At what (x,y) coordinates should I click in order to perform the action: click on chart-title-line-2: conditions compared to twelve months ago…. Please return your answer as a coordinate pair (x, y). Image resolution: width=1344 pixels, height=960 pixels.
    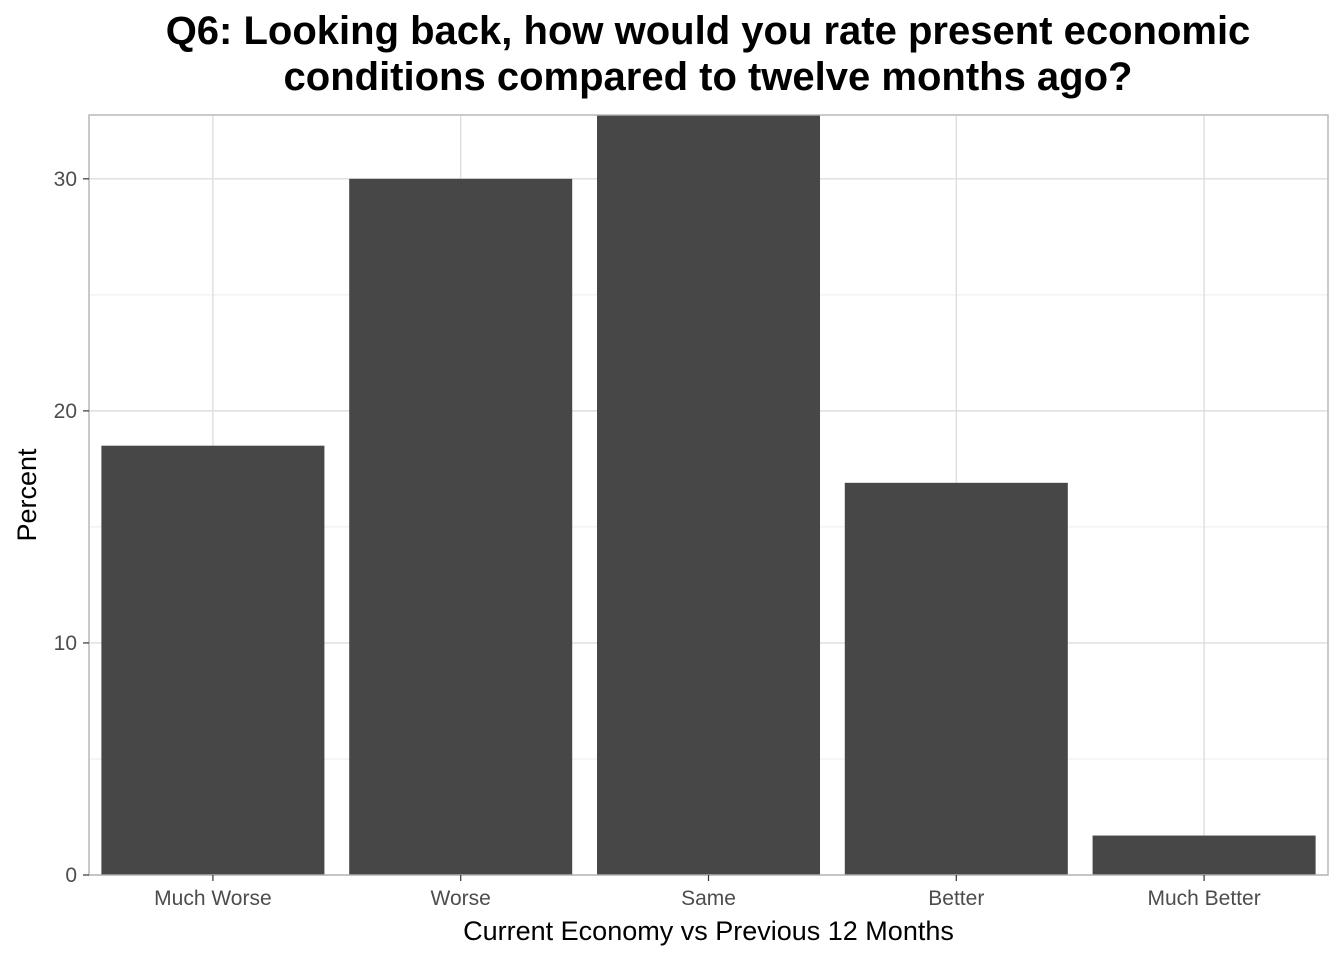
    Looking at the image, I should click on (708, 77).